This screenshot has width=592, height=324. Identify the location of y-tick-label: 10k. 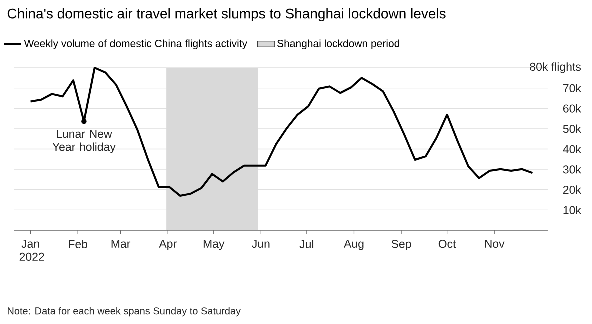
(573, 210).